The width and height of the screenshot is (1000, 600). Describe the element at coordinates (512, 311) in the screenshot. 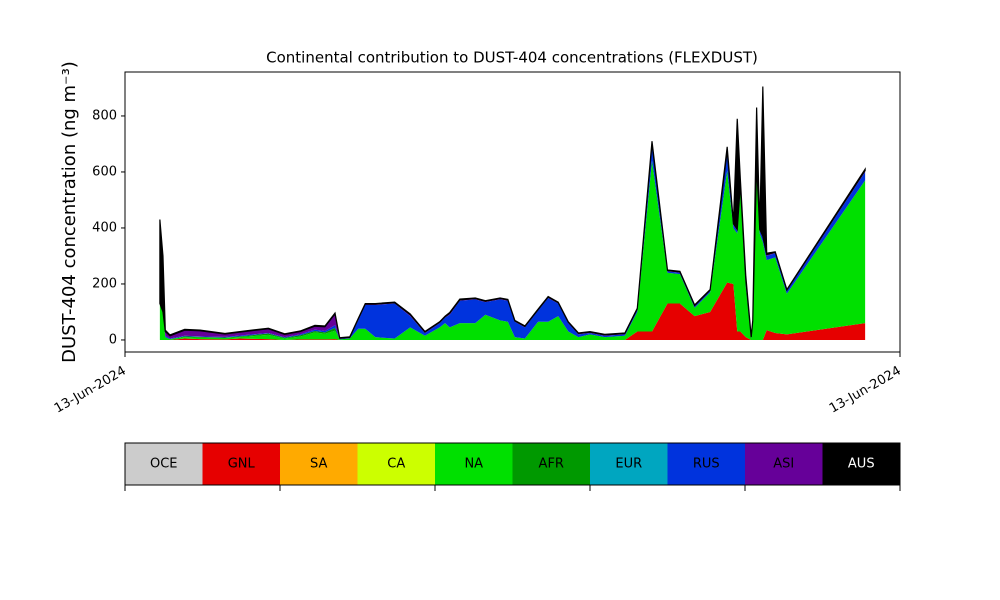

I see `area` at that location.